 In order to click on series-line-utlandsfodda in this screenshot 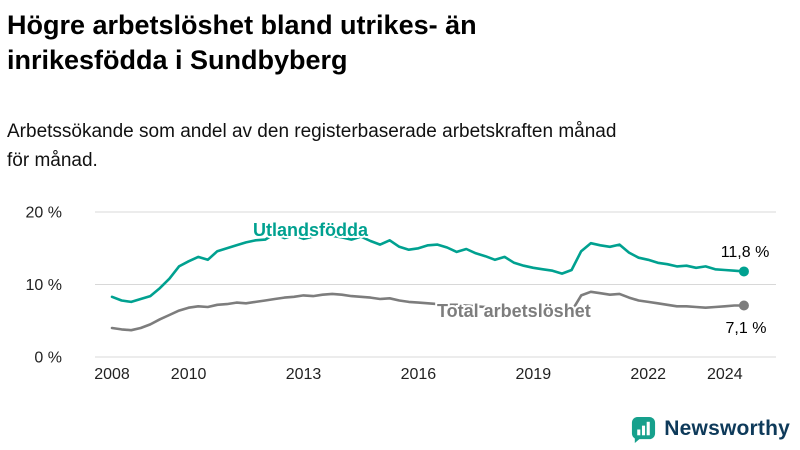, I will do `click(428, 268)`.